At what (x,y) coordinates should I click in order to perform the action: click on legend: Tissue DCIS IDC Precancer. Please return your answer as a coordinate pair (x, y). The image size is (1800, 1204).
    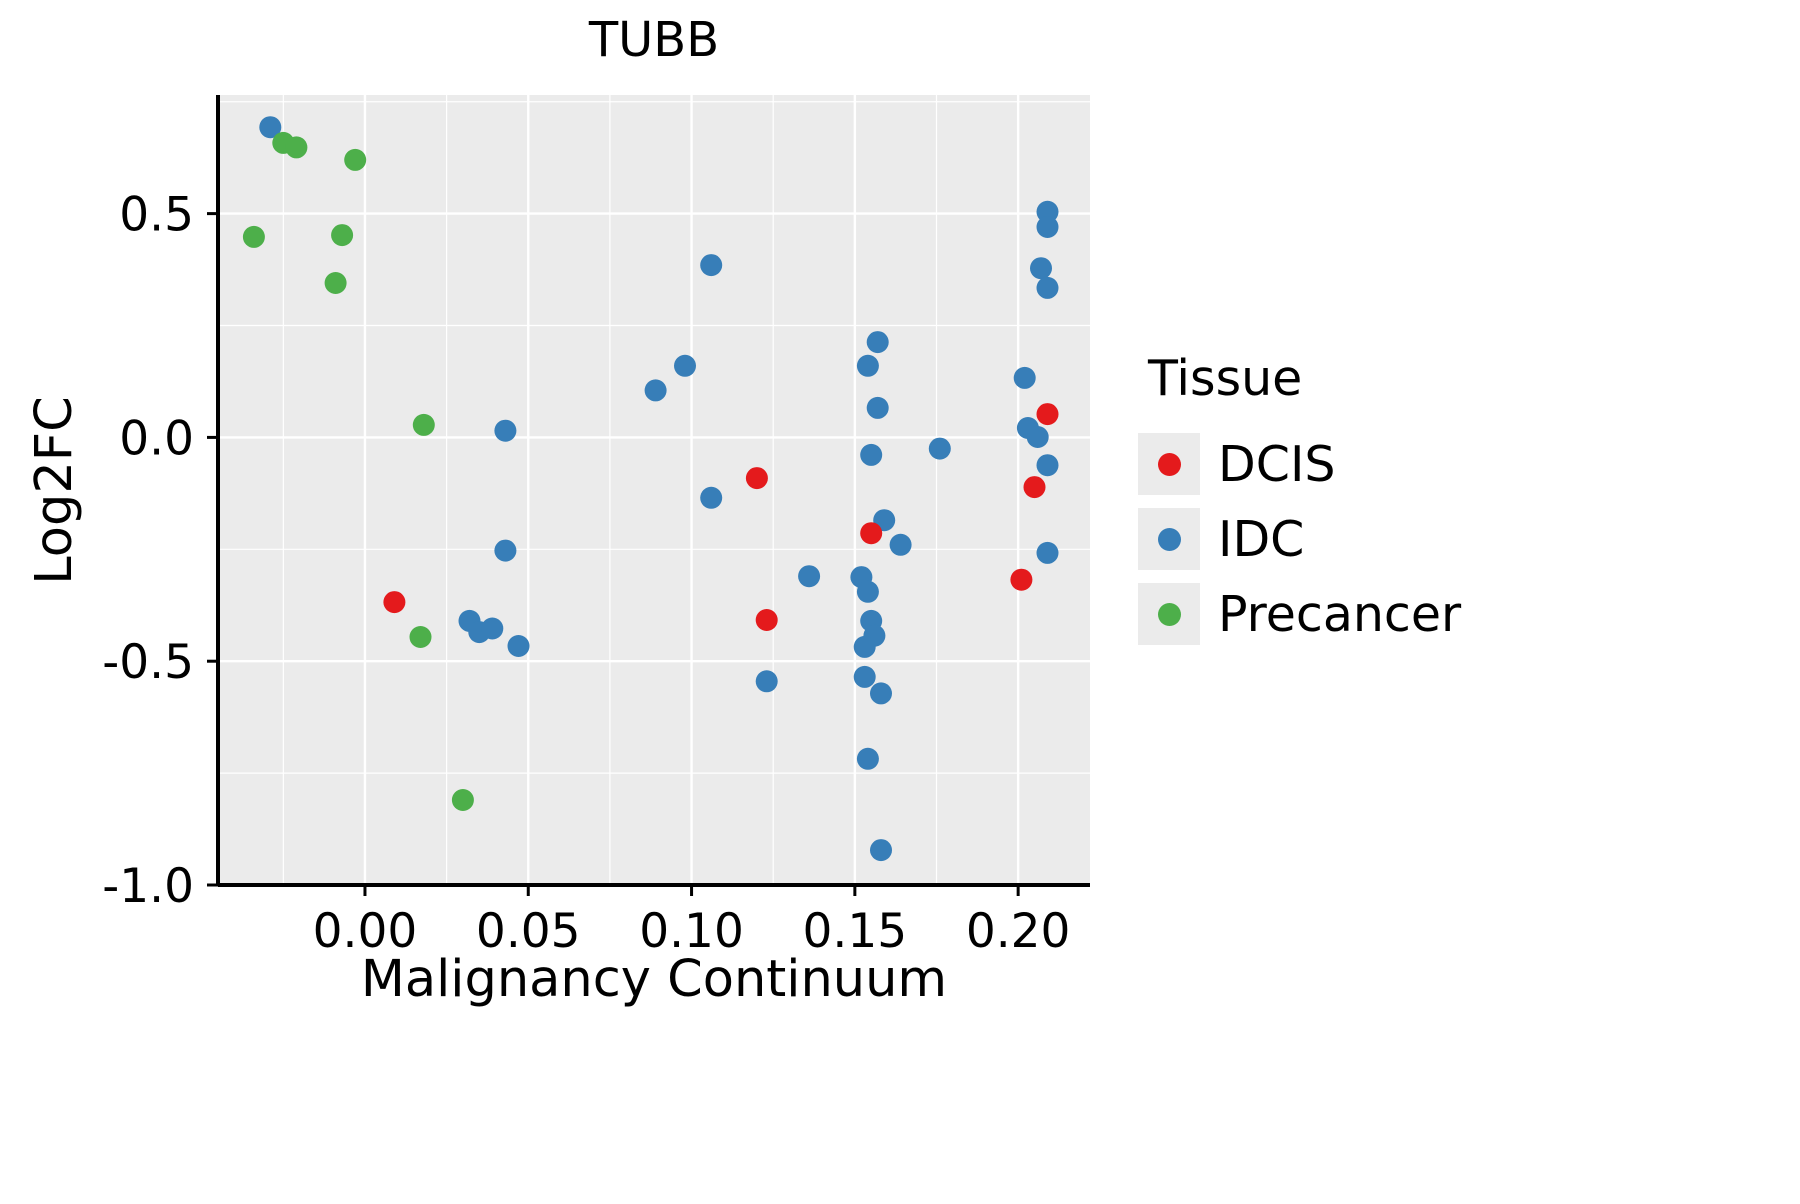
    Looking at the image, I should click on (1299, 504).